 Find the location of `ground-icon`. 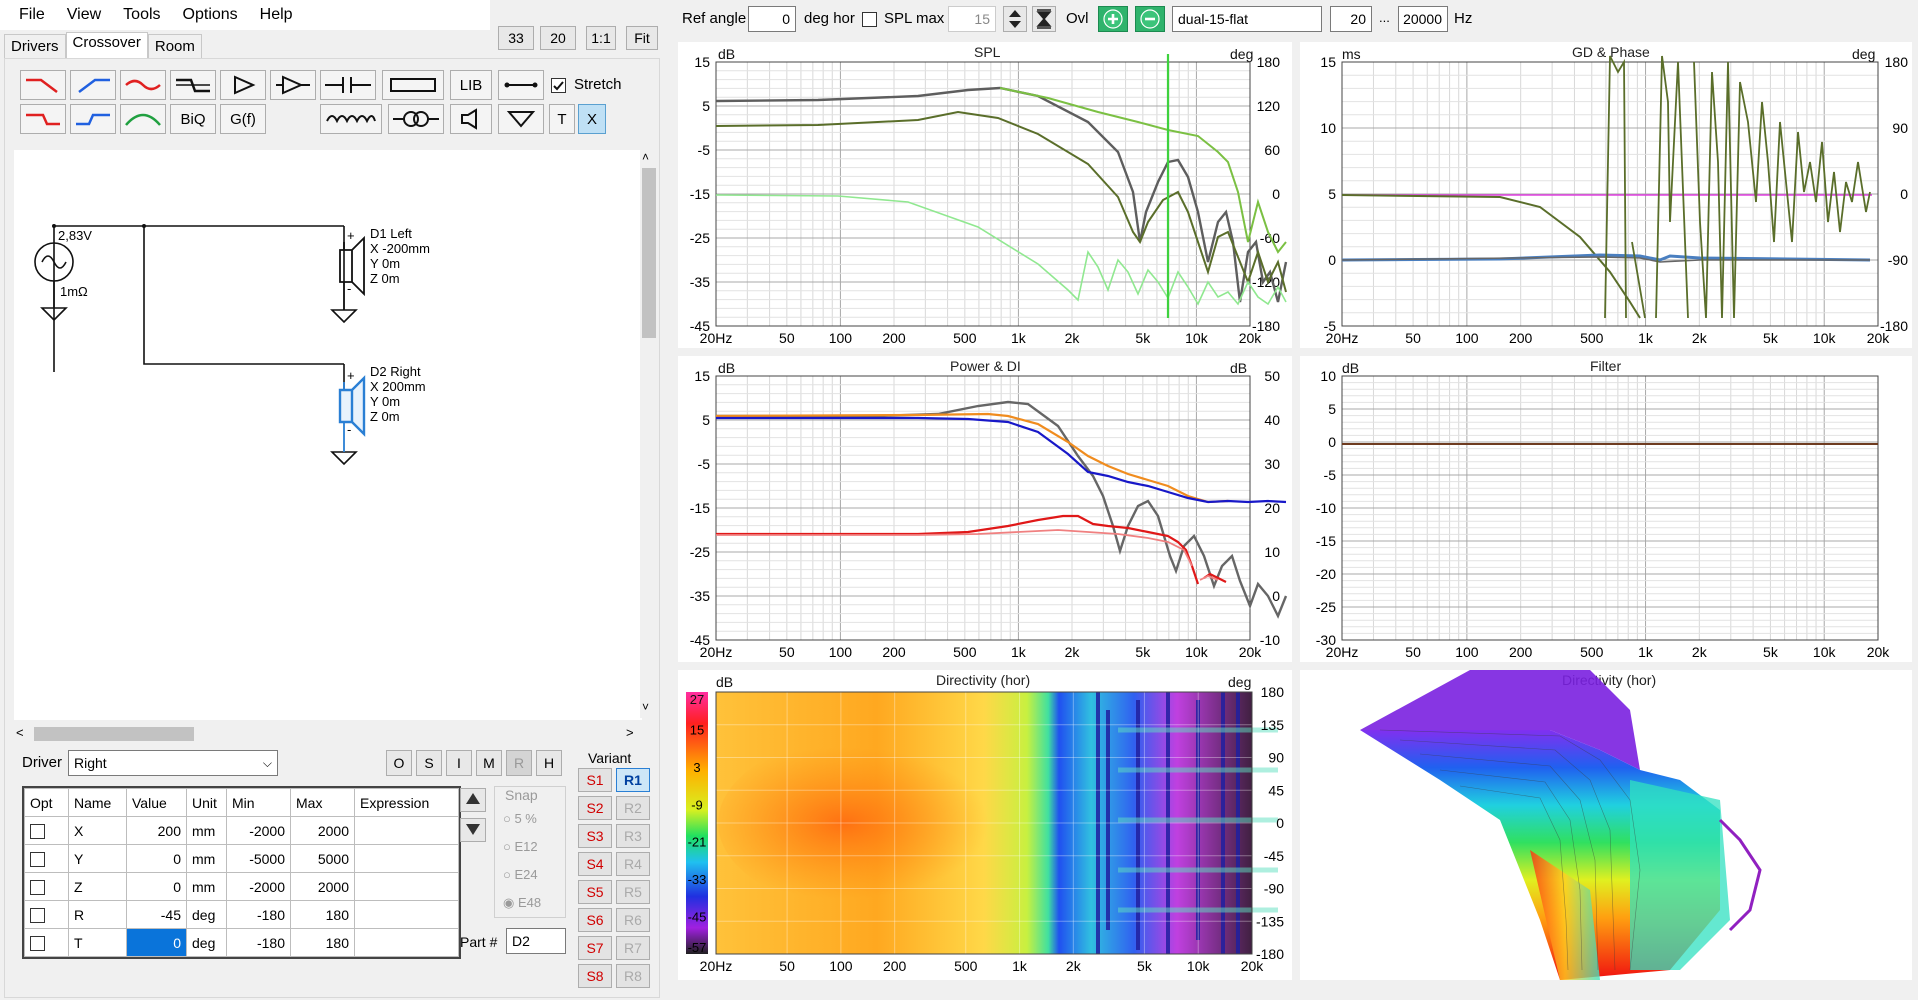

ground-icon is located at coordinates (521, 119).